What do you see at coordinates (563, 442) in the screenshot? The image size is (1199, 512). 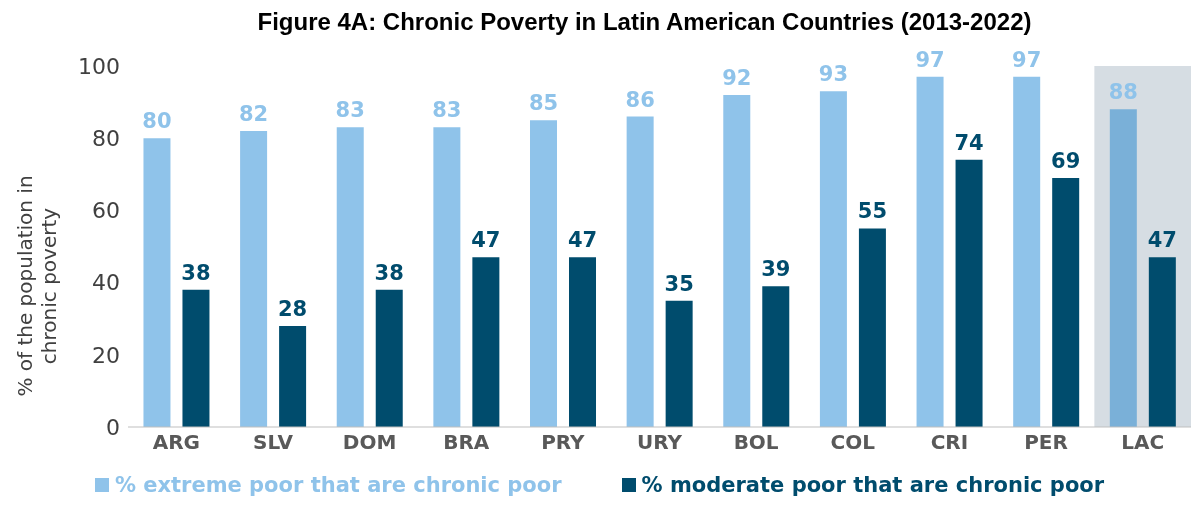 I see `x-tick-label: PRY` at bounding box center [563, 442].